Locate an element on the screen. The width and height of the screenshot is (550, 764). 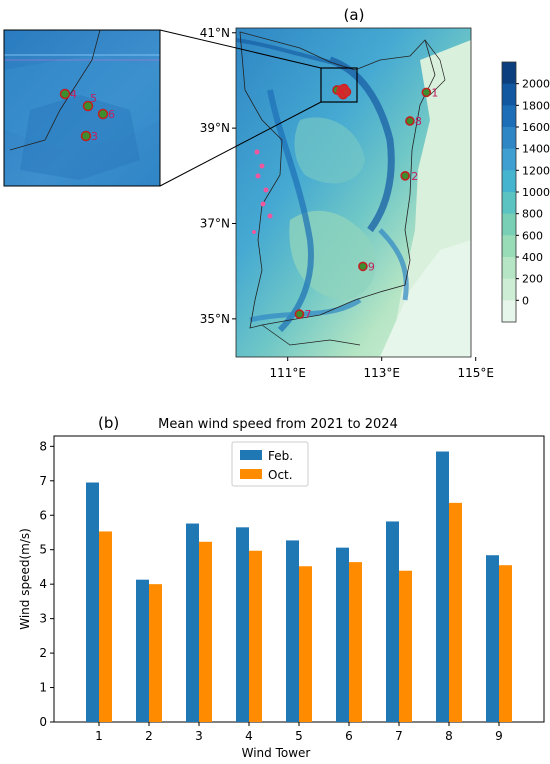
lat-tick-label: 37°N is located at coordinates (215, 223).